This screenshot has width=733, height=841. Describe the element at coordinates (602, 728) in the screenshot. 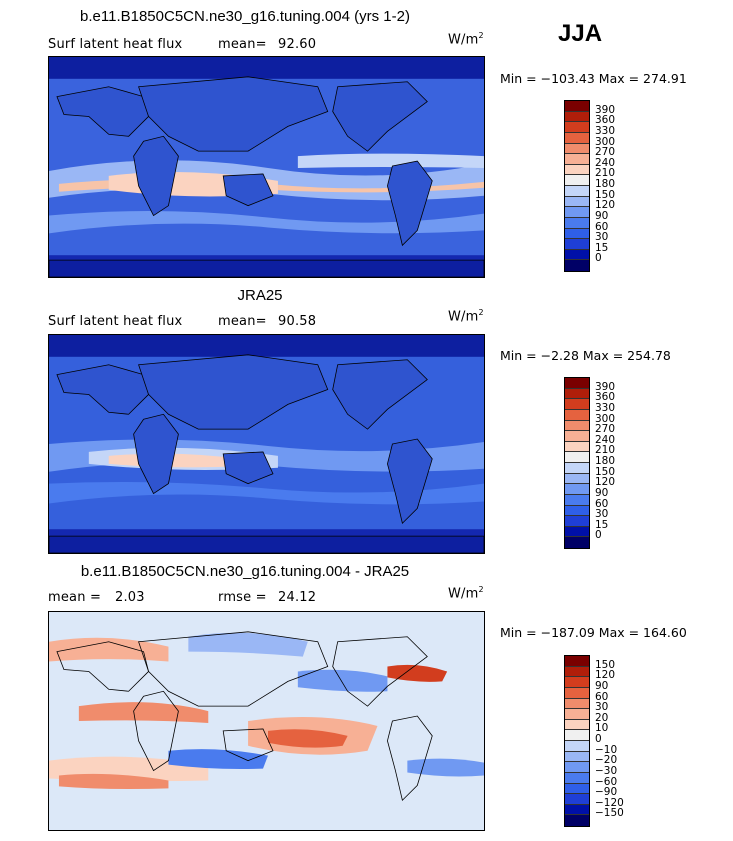

I see `colorbar-tick-label: 10` at that location.